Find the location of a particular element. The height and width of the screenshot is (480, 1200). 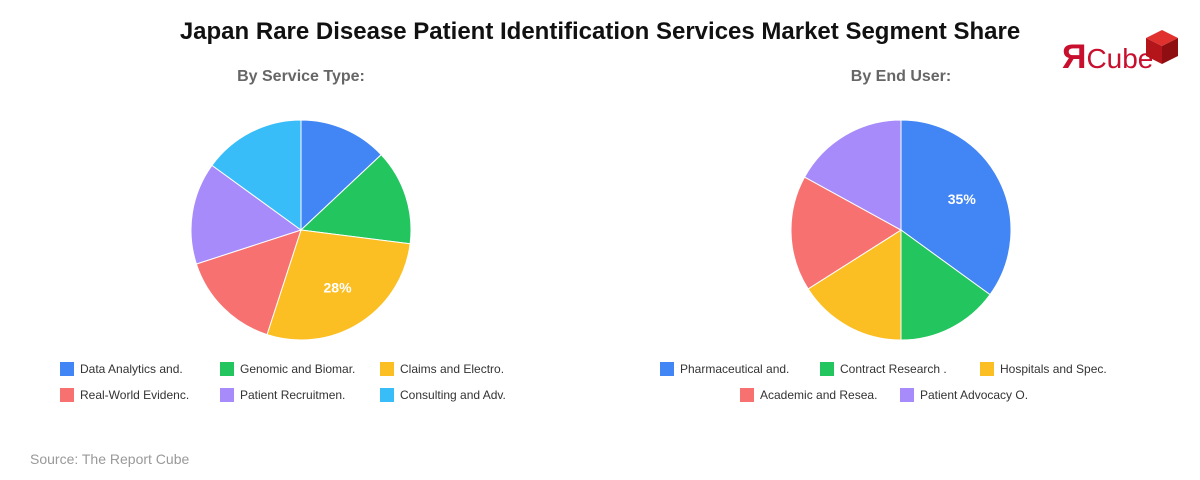

logo-r-glyph: Я is located at coordinates (1074, 57).